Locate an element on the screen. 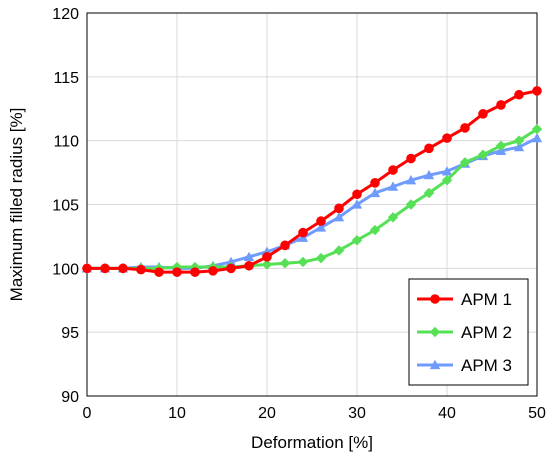  legend-item-apm-1: APM 1 is located at coordinates (464, 299).